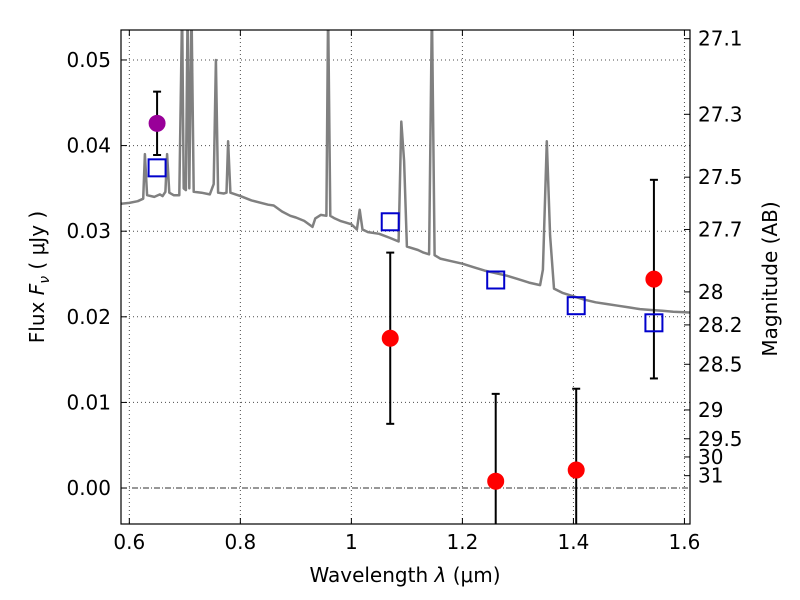 The width and height of the screenshot is (800, 600). Describe the element at coordinates (710, 457) in the screenshot. I see `magnitude-tick-label: 30` at that location.